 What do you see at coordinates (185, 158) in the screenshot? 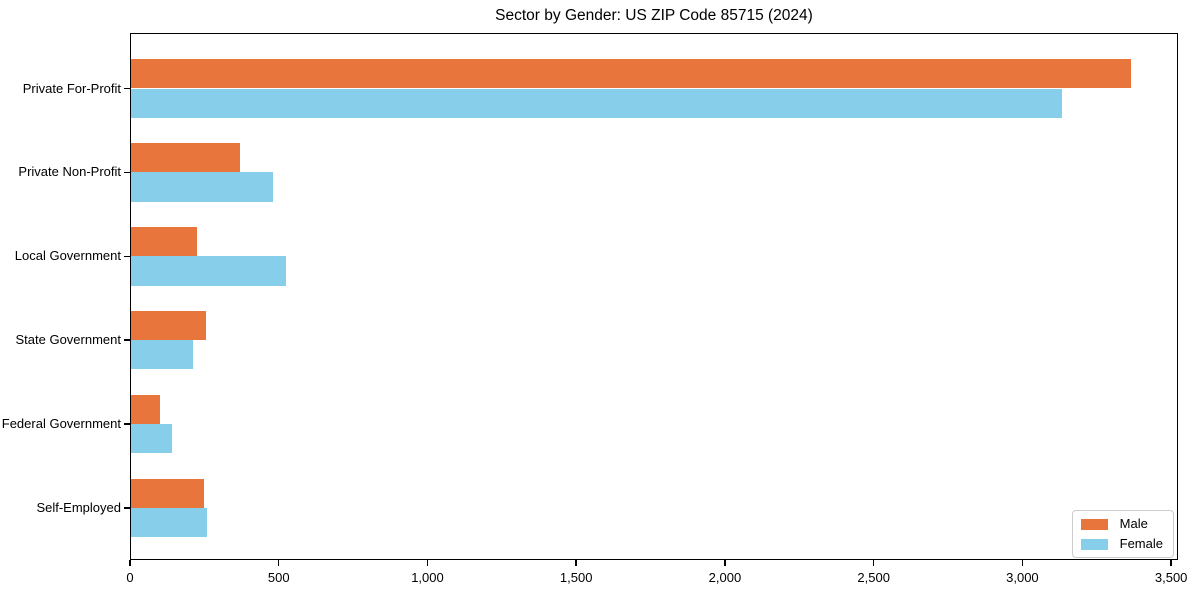
I see `bar-male-private-non-profit` at bounding box center [185, 158].